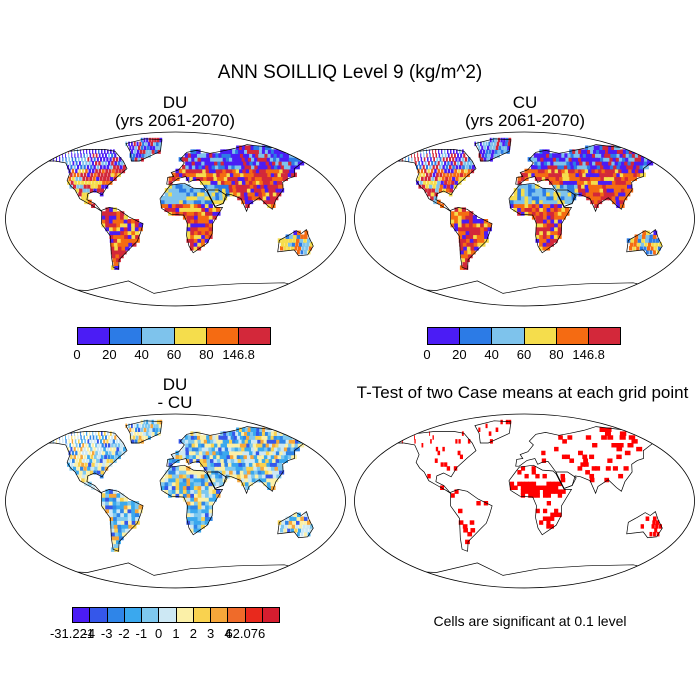 The height and width of the screenshot is (700, 700). I want to click on colorbar-segment, so click(151, 615).